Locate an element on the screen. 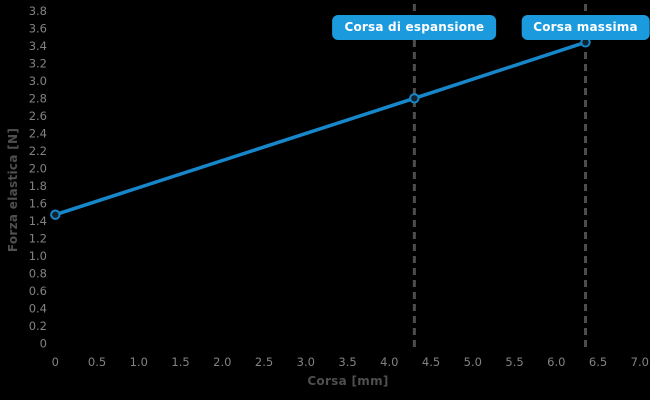  x-tick-label: 0 is located at coordinates (55, 362).